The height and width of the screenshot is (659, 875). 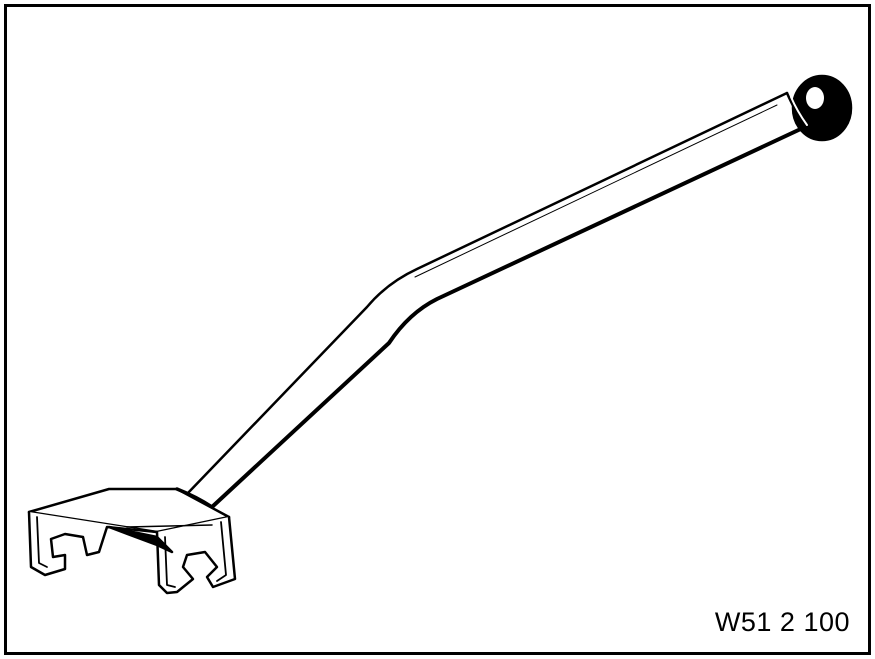 I want to click on handle-knob, so click(x=819, y=108).